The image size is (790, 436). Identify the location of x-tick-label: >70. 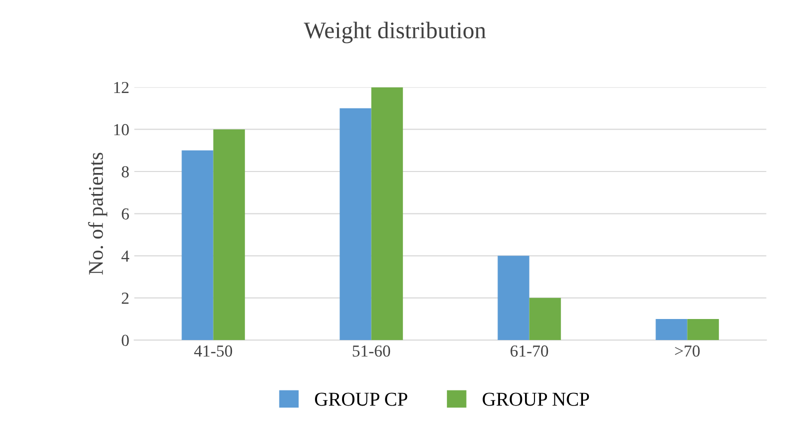
(687, 351).